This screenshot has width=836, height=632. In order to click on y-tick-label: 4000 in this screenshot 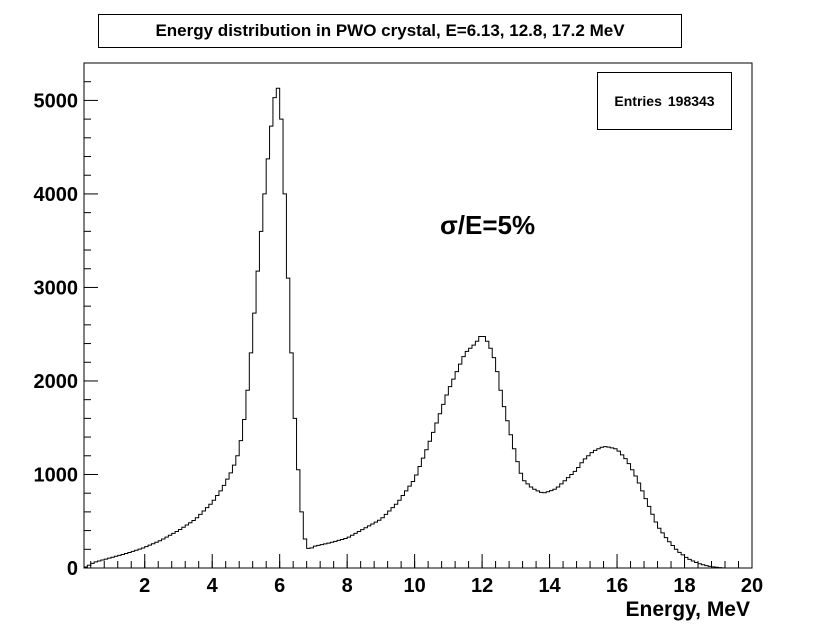, I will do `click(56, 195)`.